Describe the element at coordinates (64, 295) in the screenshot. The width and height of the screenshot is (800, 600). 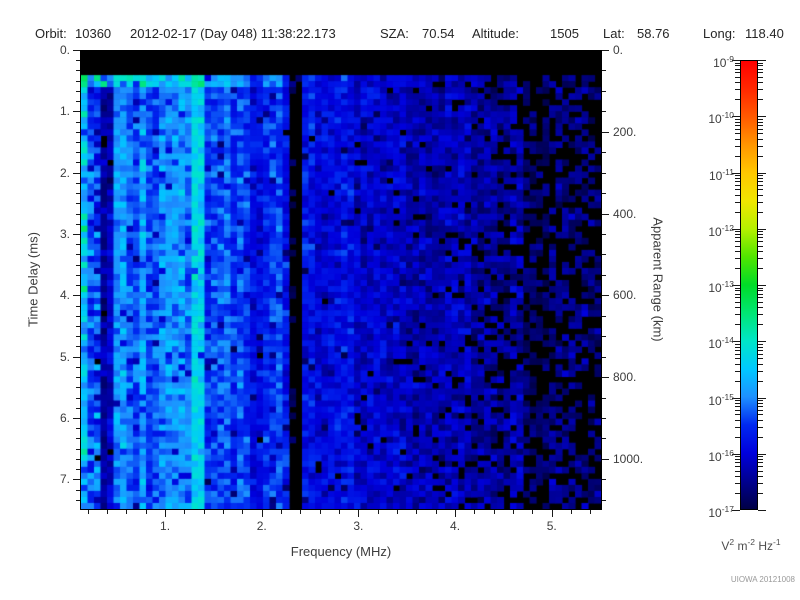
I see `y-left-tick-label: 4.` at that location.